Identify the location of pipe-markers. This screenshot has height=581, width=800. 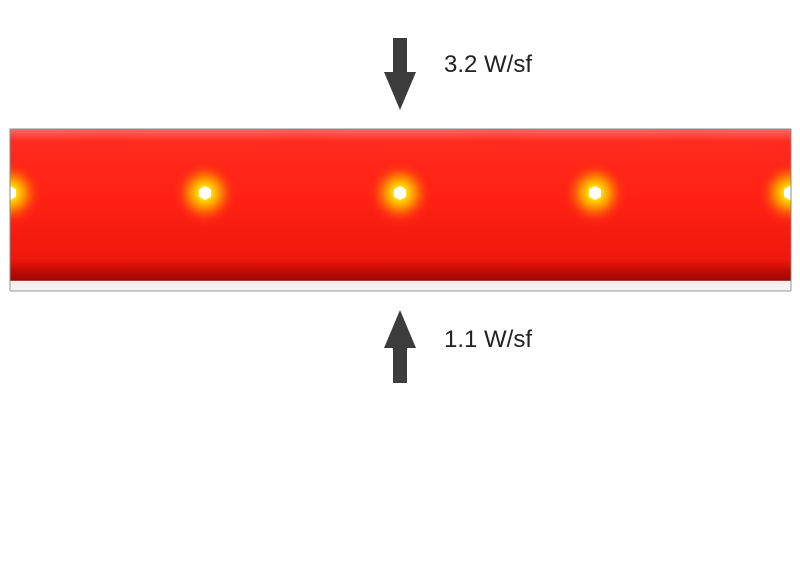
(400, 193).